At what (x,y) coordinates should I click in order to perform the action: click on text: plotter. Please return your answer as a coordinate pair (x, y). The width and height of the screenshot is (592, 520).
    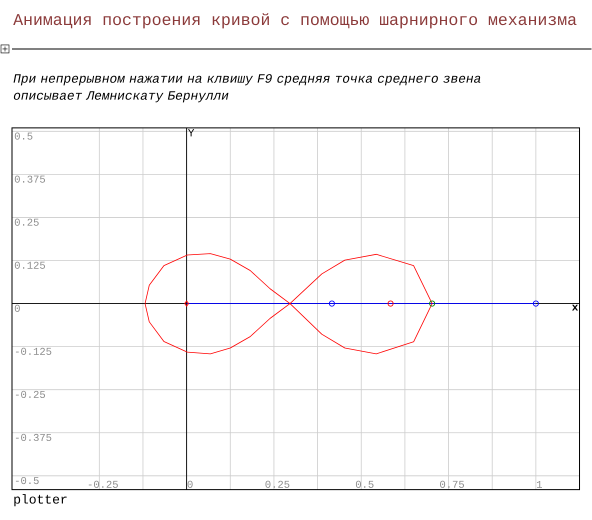
    Looking at the image, I should click on (40, 500).